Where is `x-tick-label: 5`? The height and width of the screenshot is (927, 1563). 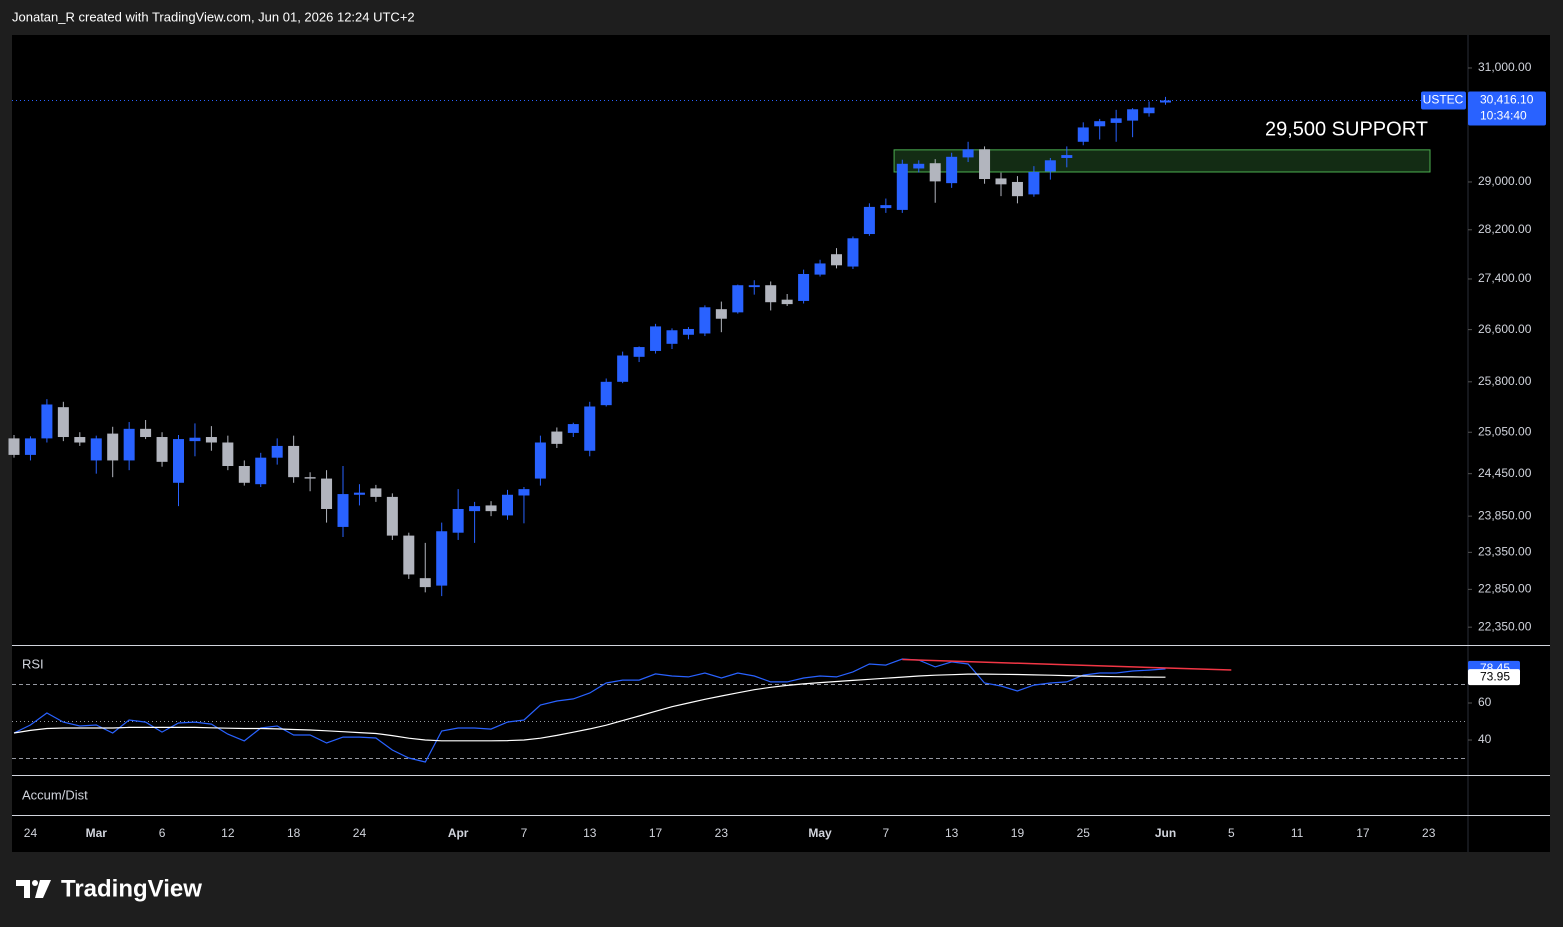 x-tick-label: 5 is located at coordinates (1231, 833).